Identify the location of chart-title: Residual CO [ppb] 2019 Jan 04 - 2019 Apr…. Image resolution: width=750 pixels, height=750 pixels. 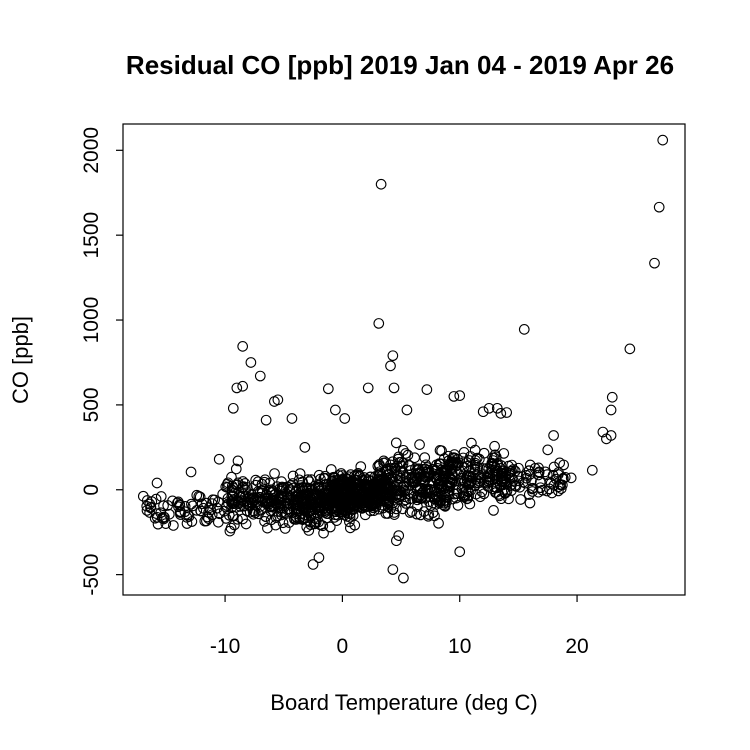
(400, 65).